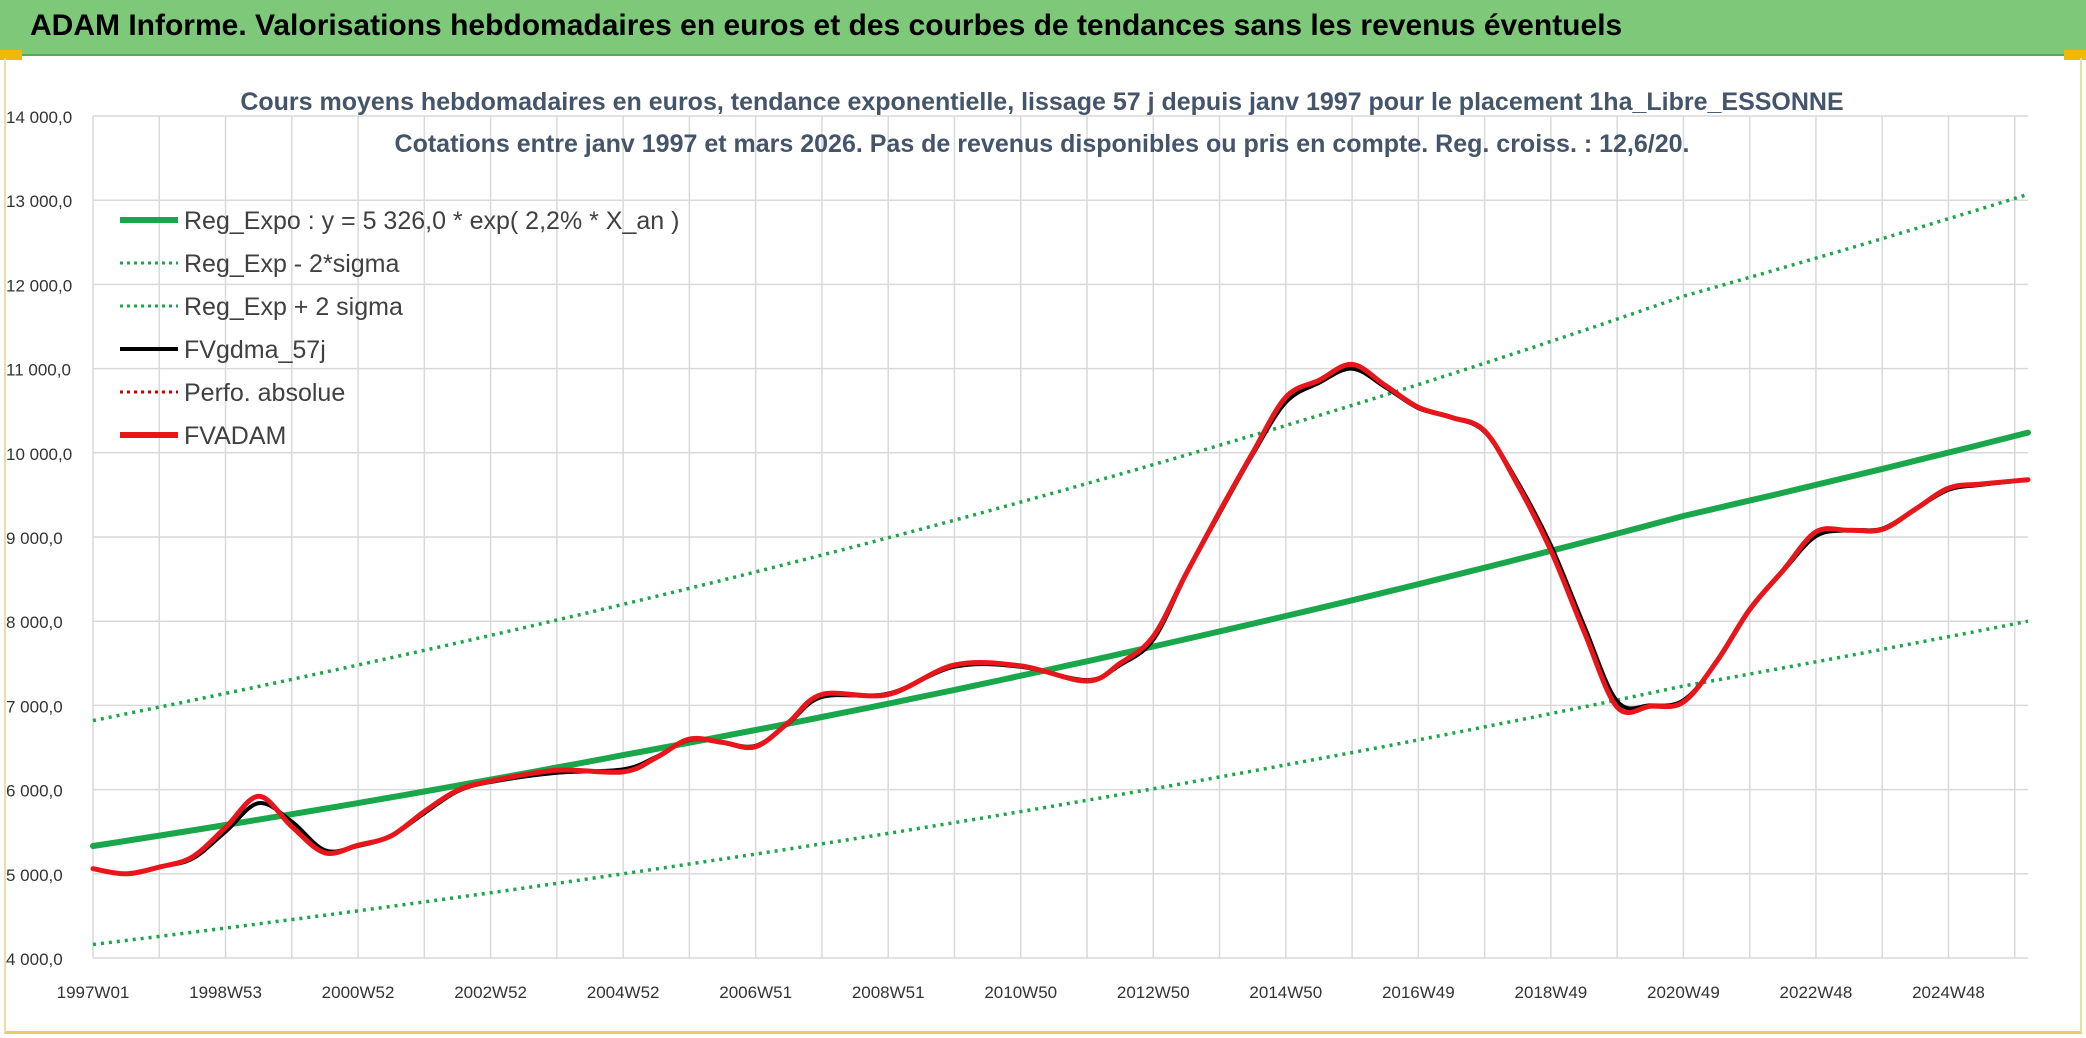 The width and height of the screenshot is (2086, 1038). What do you see at coordinates (755, 992) in the screenshot?
I see `x-tick-label: 2006W51` at bounding box center [755, 992].